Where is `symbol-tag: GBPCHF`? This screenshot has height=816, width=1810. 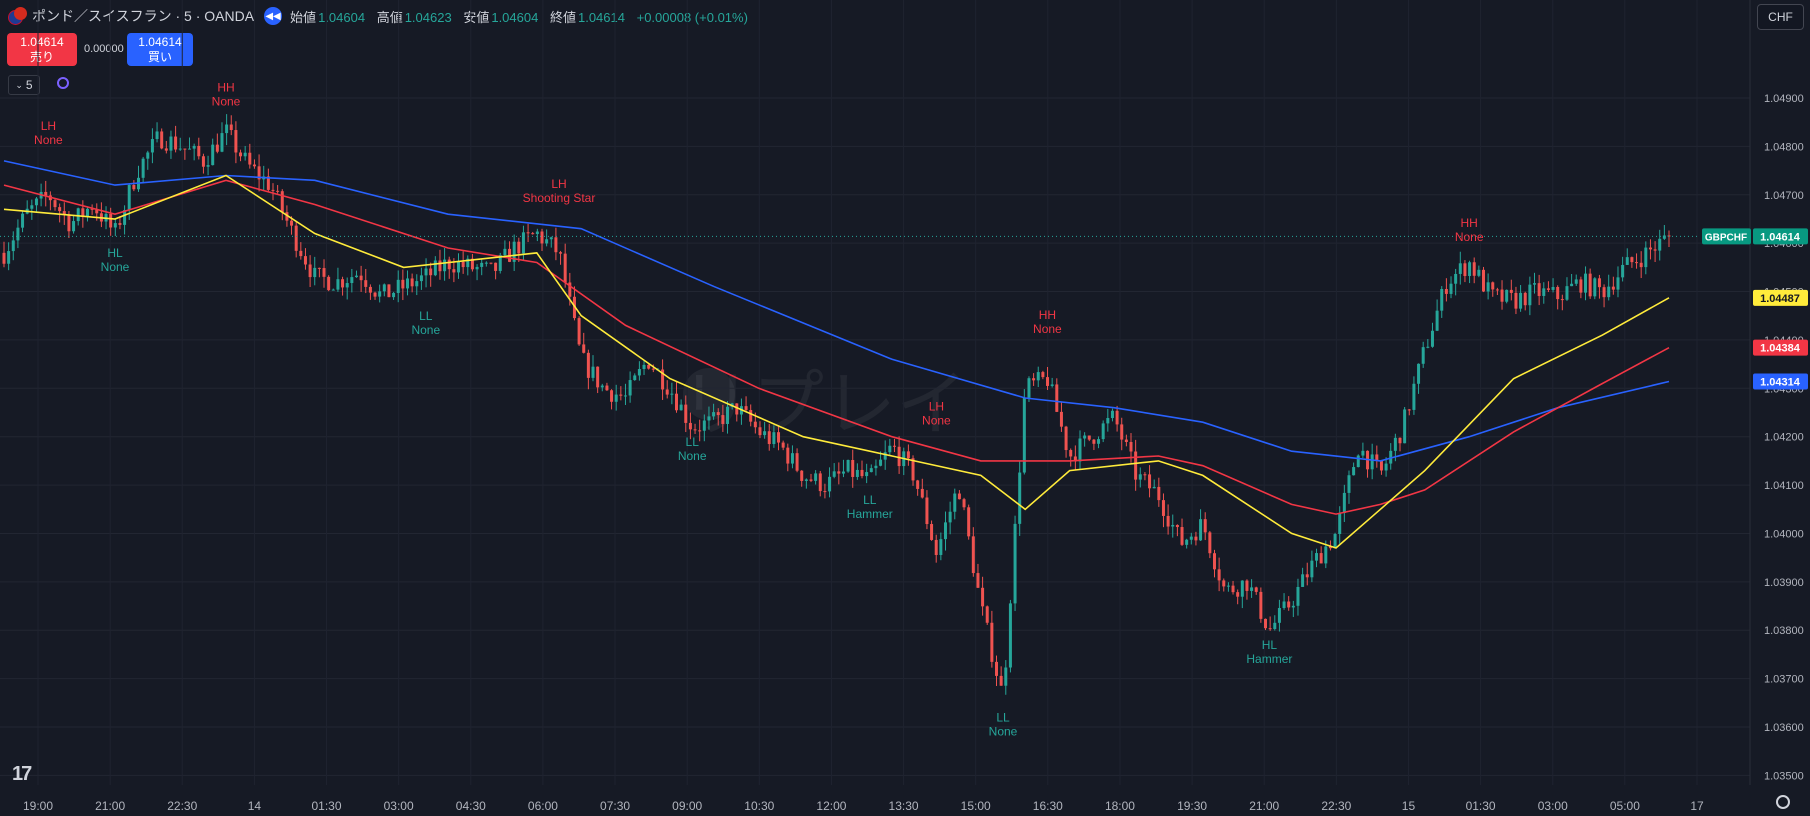 symbol-tag: GBPCHF is located at coordinates (1726, 237).